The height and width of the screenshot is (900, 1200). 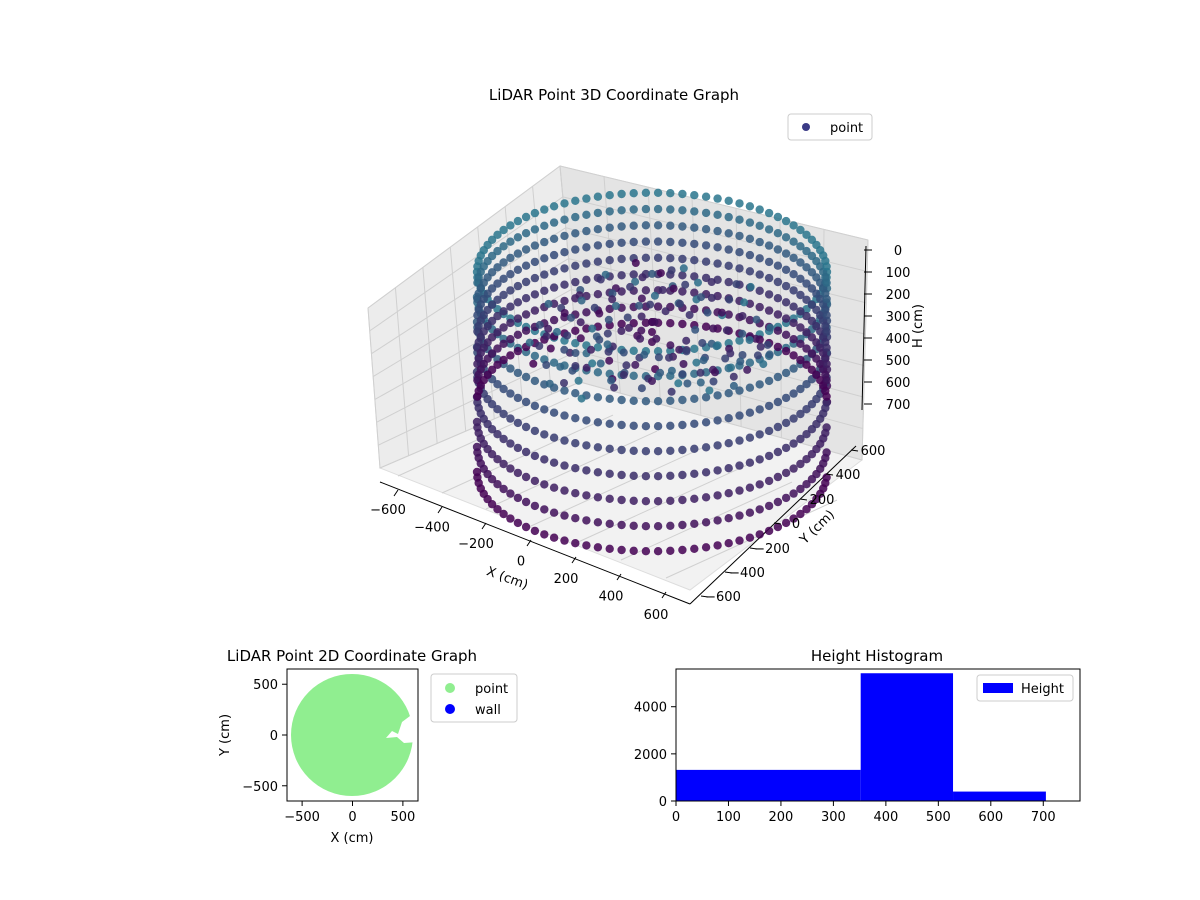 I want to click on x-axis-line, so click(x=535, y=543).